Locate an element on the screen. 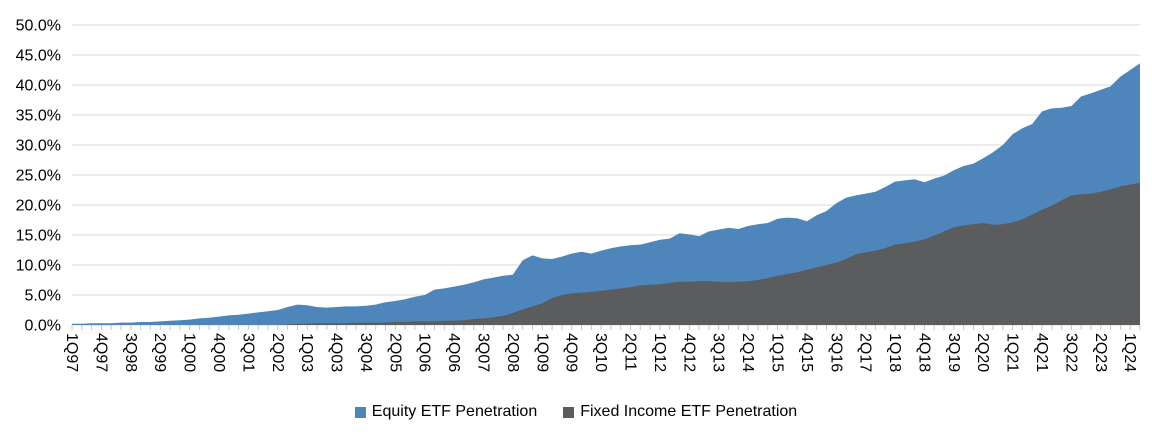 Image resolution: width=1152 pixels, height=447 pixels. x-axis-tick-label: 2Q20 is located at coordinates (982, 352).